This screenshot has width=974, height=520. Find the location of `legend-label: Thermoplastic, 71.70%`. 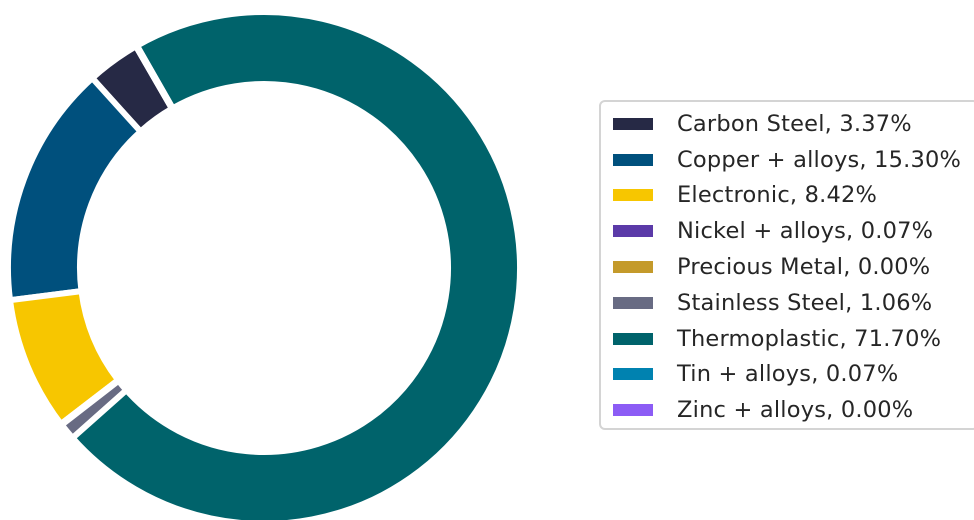

legend-label: Thermoplastic, 71.70% is located at coordinates (809, 338).